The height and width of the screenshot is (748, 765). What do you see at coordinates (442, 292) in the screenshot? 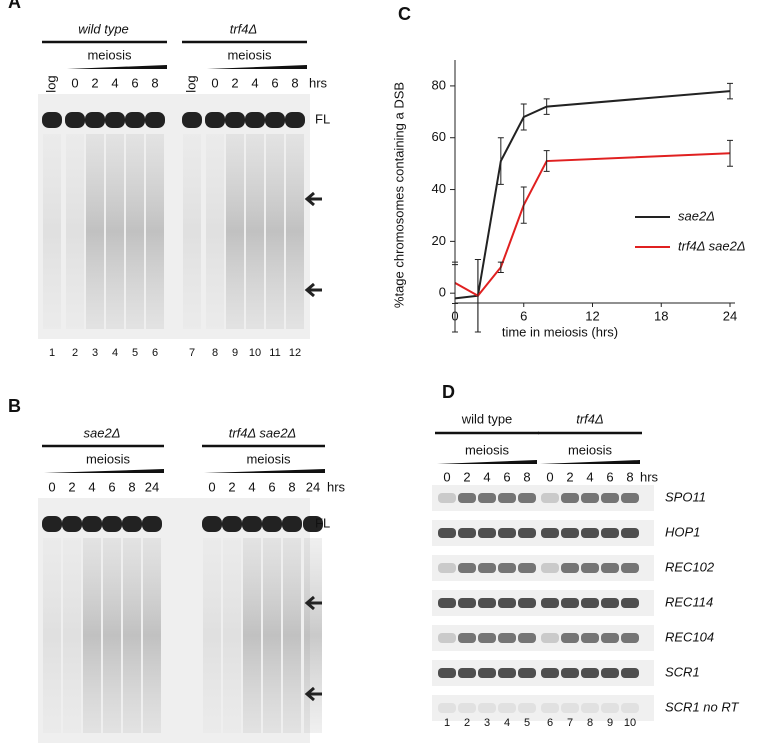
I see `y-tick-label: 0` at bounding box center [442, 292].